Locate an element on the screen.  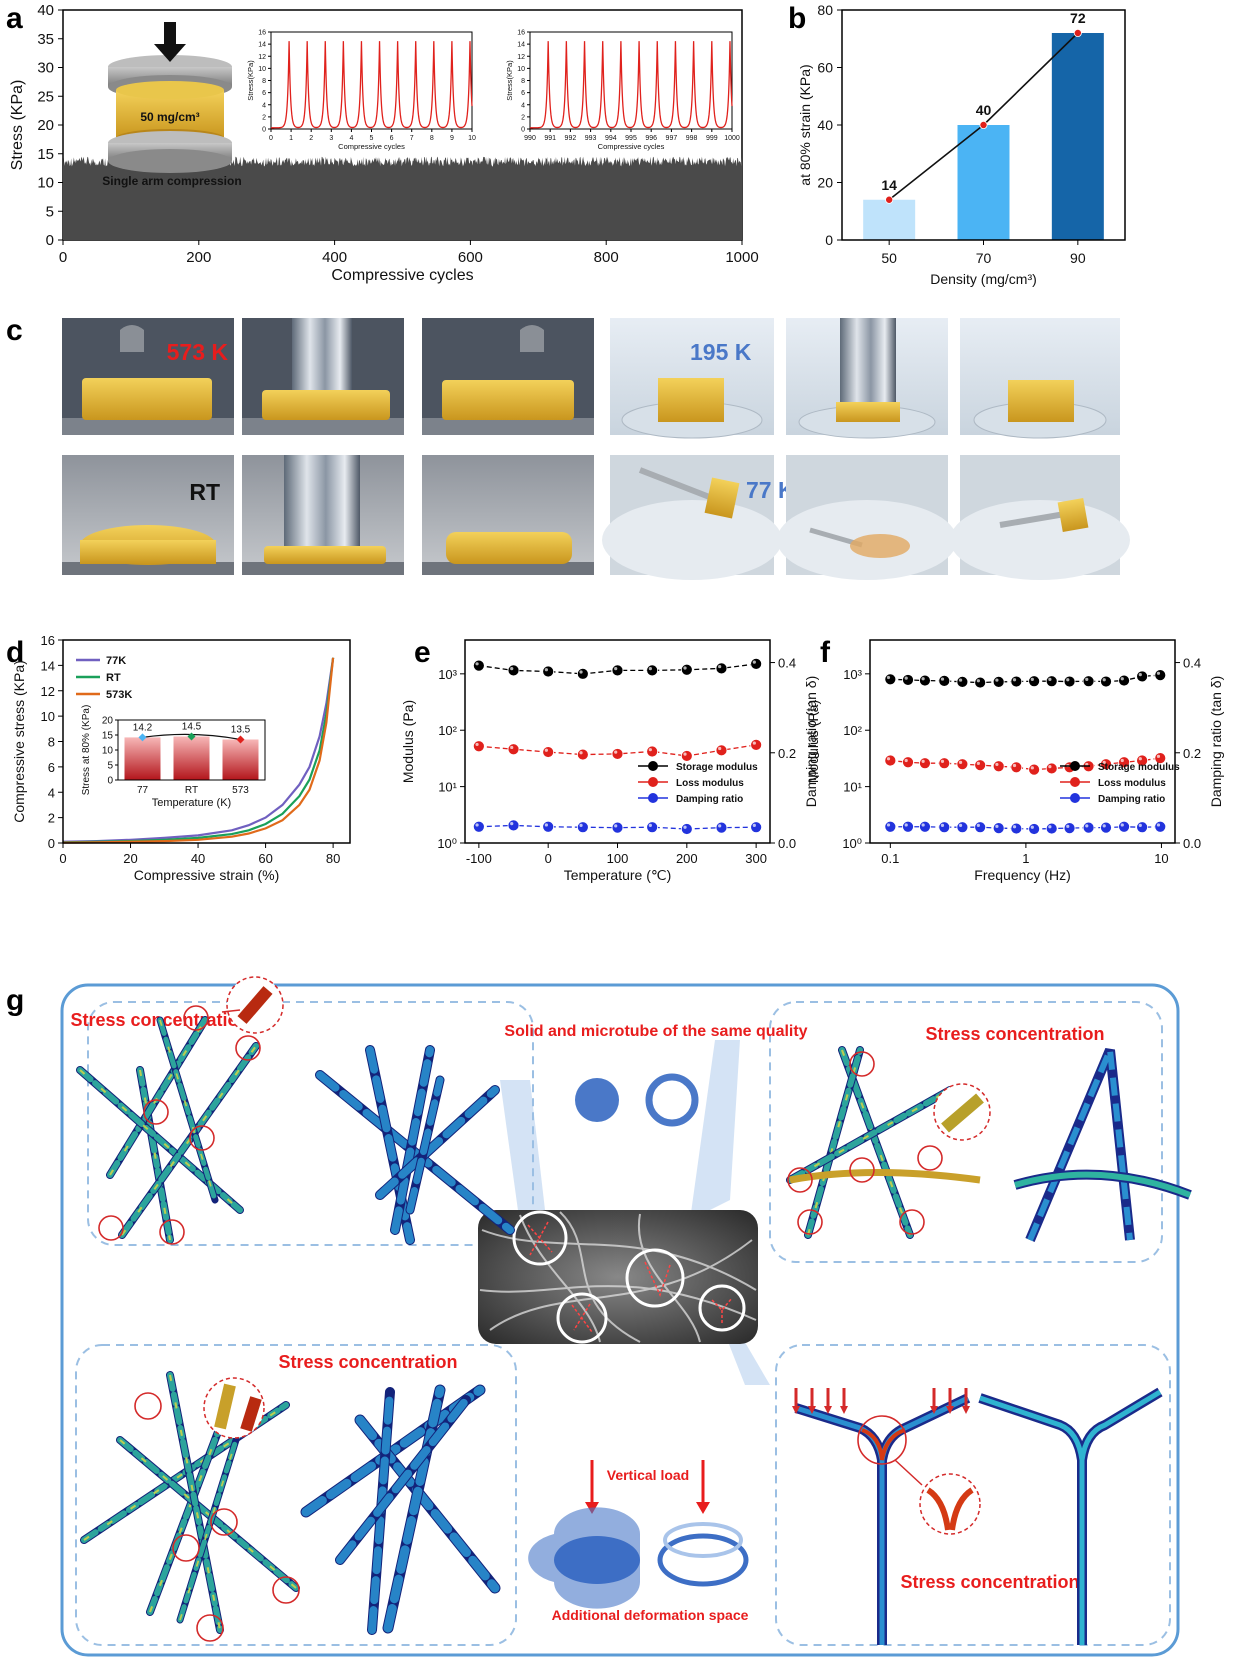
down-arrow-icon is located at coordinates (170, 35).